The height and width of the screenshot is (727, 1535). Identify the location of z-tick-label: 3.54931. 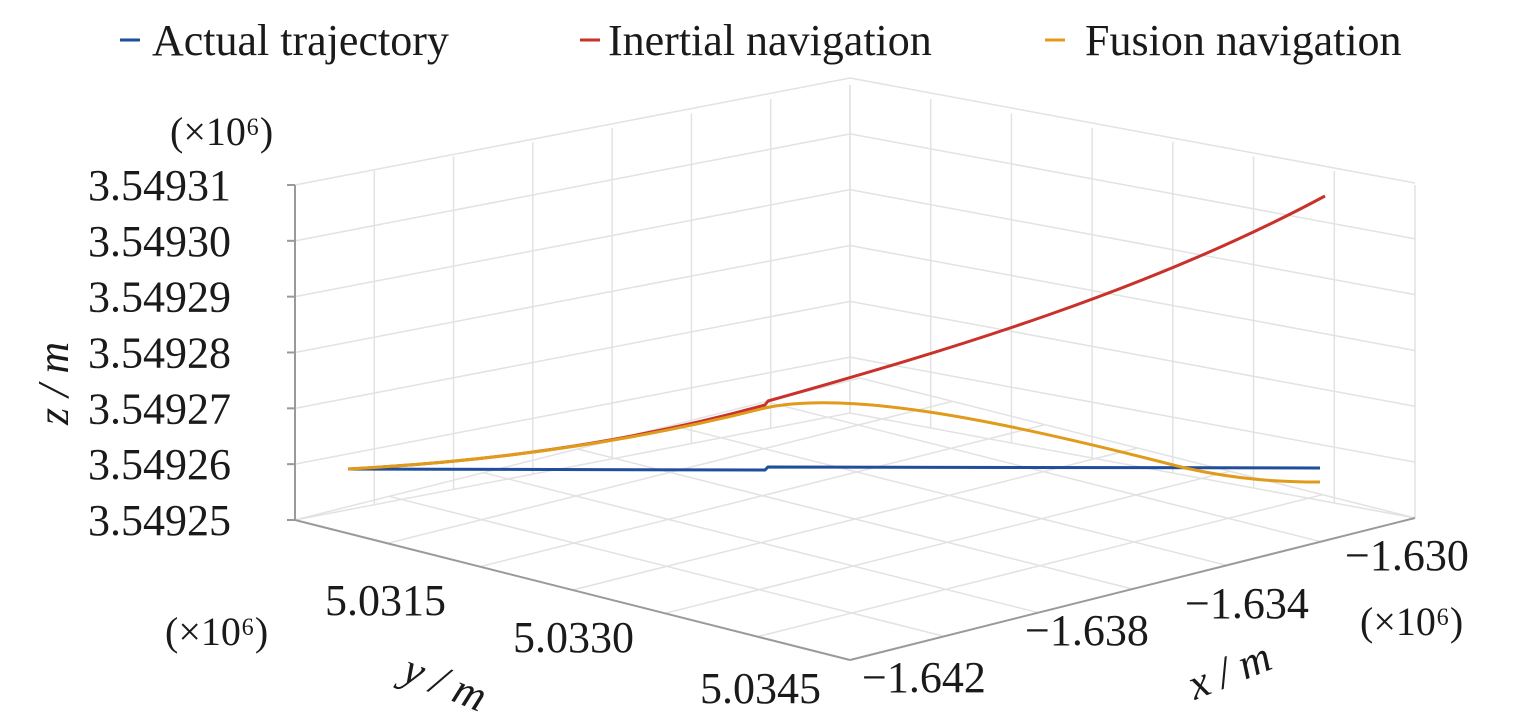
(159, 185).